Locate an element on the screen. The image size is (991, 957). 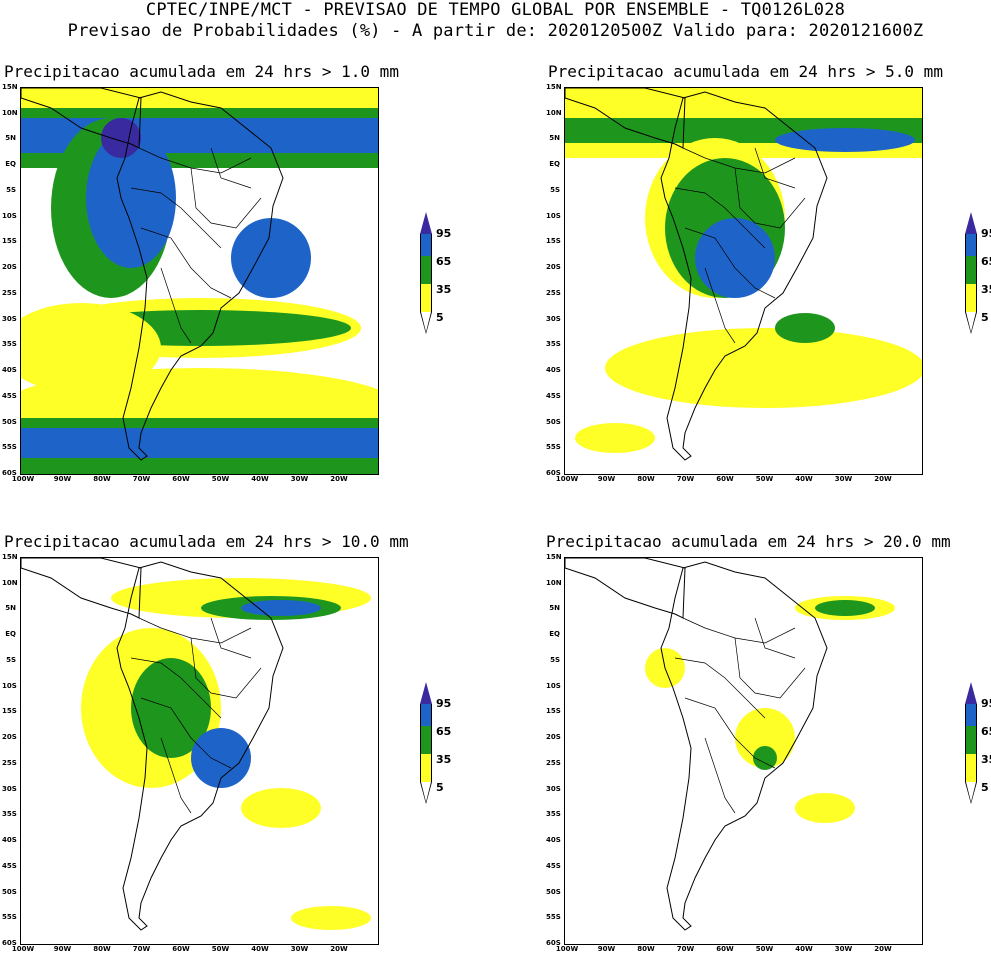
lat-tick-label: 55S is located at coordinates (553, 447).